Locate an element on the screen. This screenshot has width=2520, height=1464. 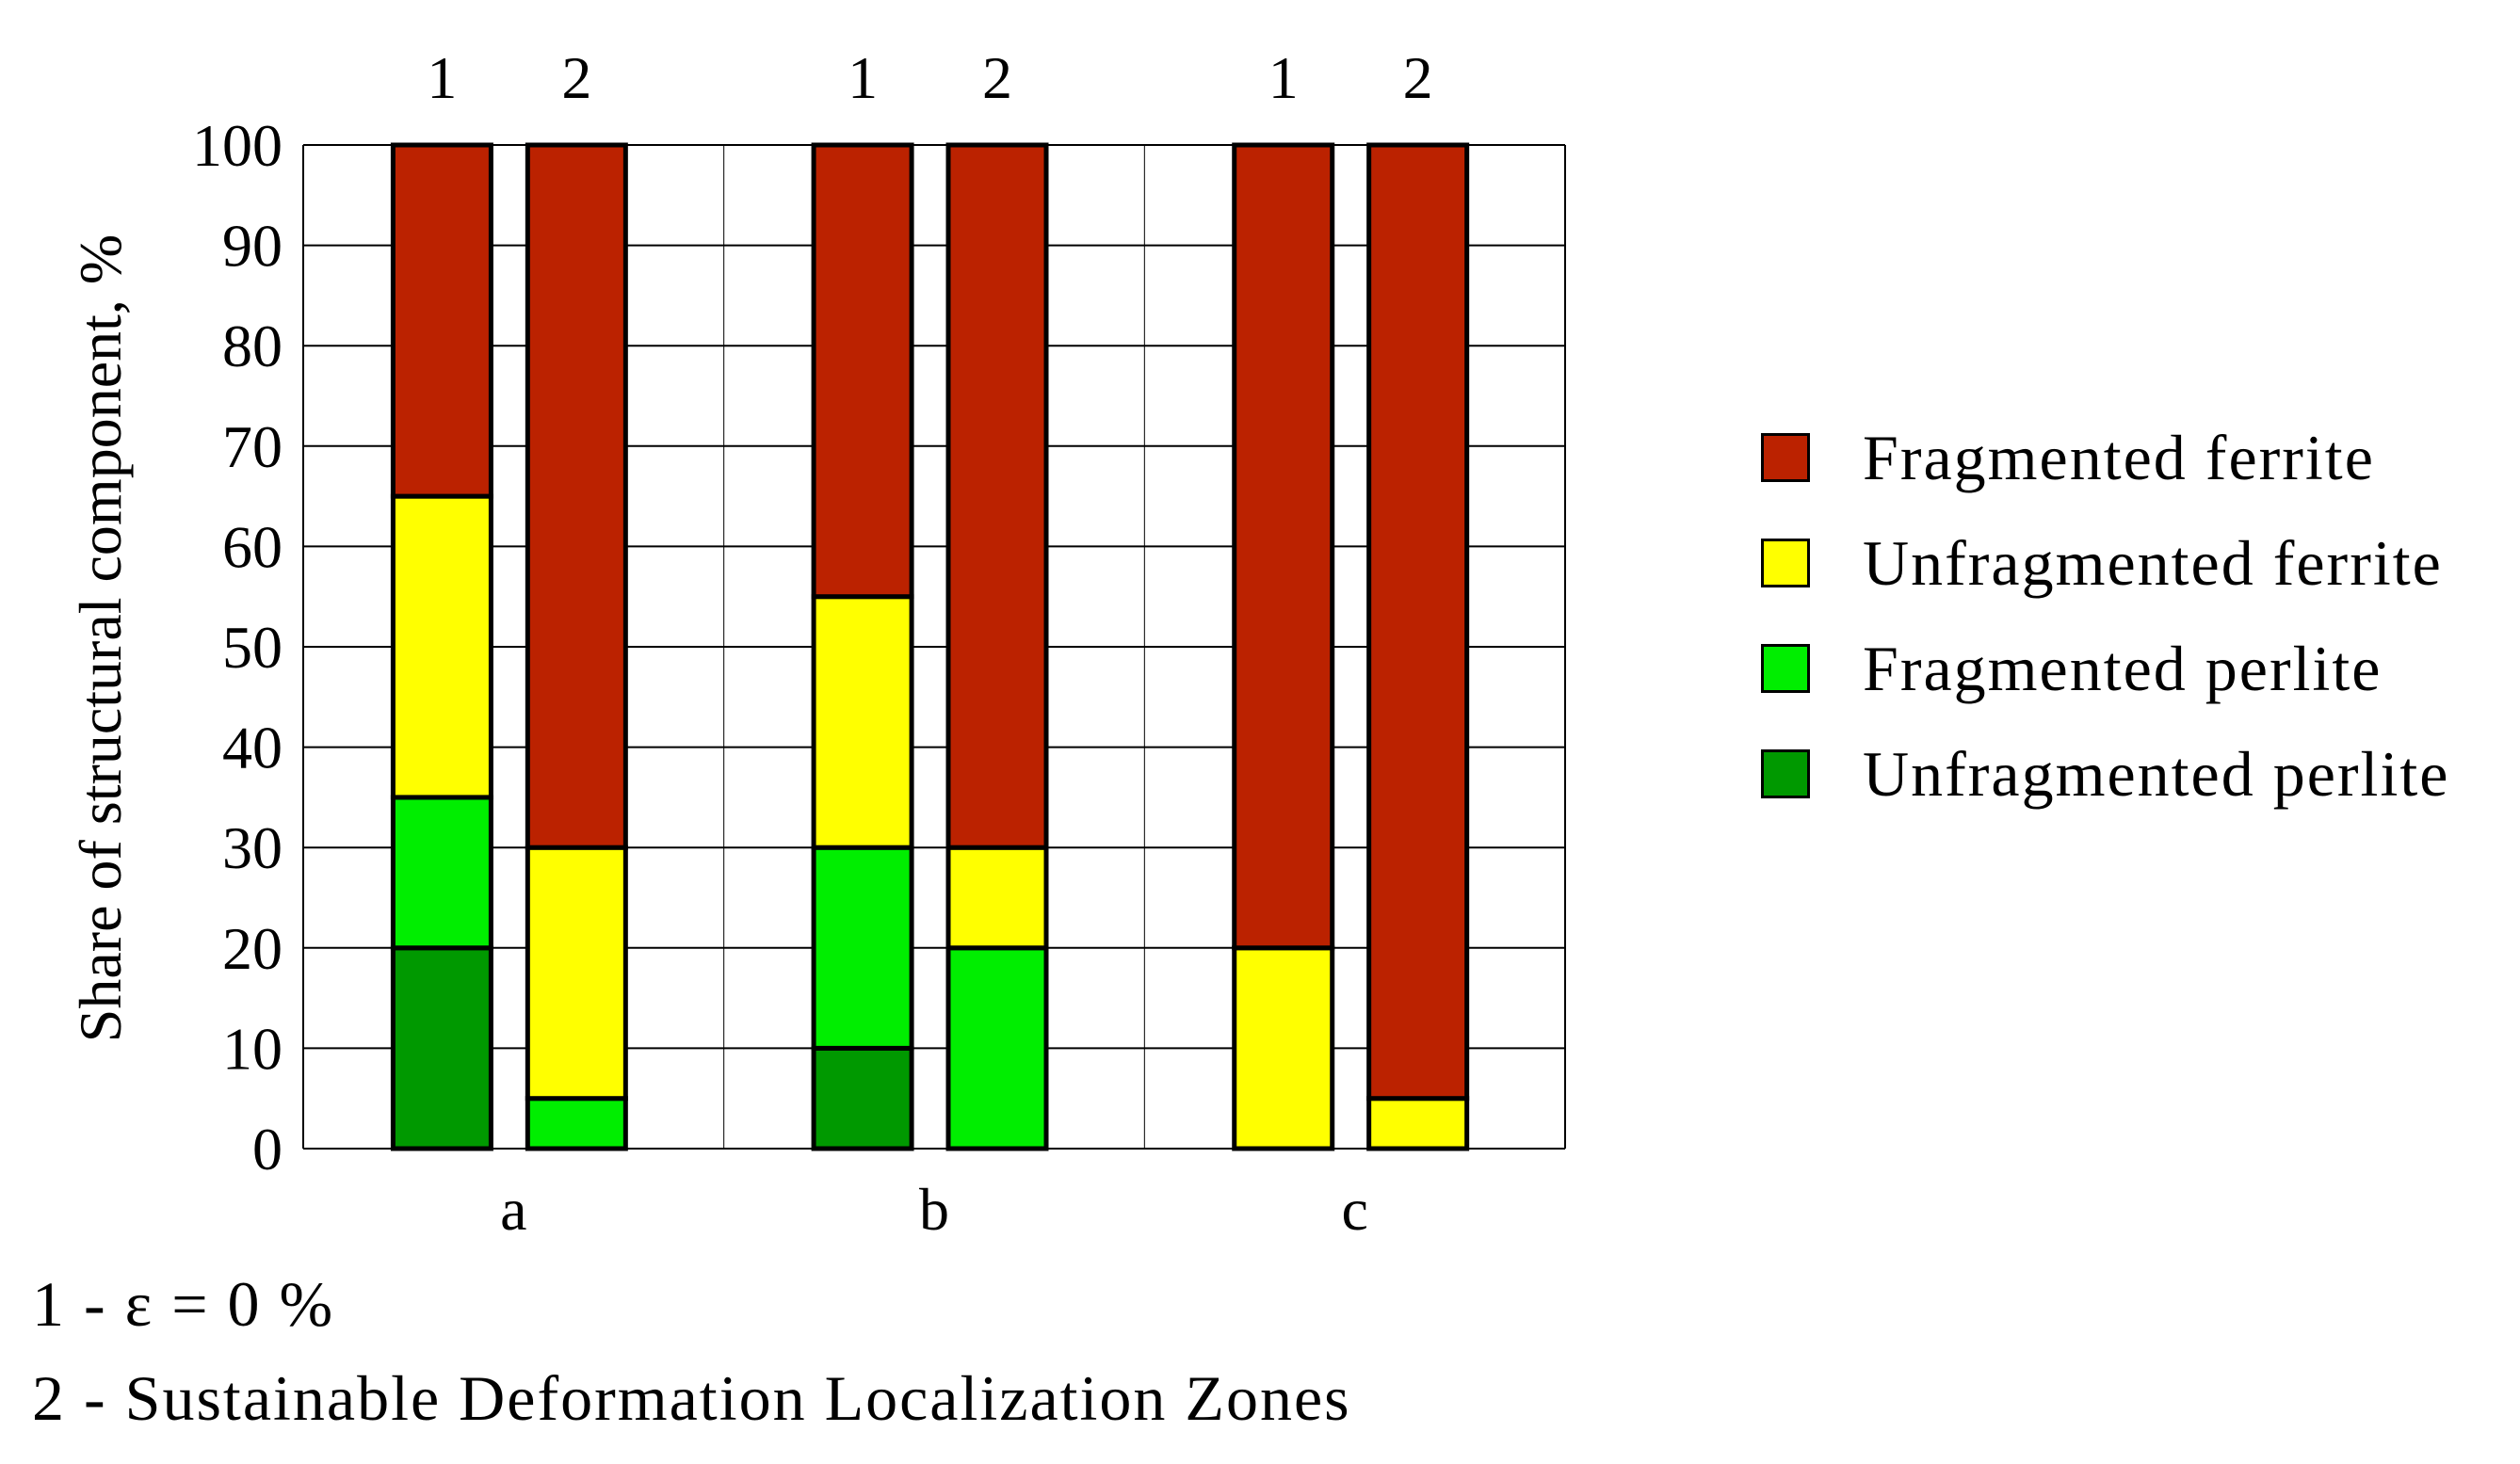
legend-label: Fragmented ferrite is located at coordinates (2119, 457).